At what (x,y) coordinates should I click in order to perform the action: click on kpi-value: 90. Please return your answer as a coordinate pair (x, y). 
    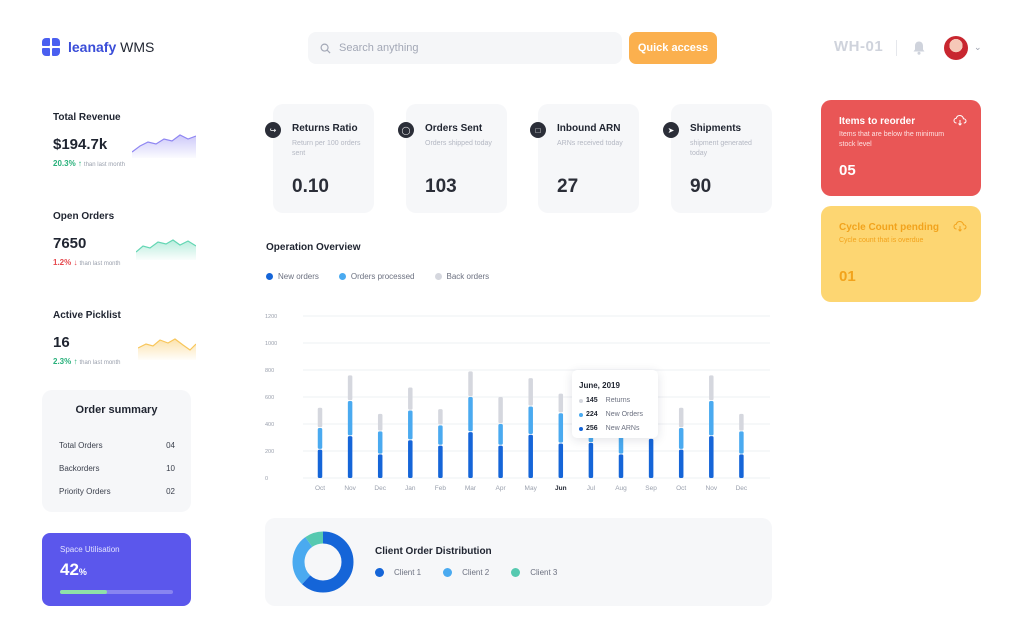
    Looking at the image, I should click on (701, 186).